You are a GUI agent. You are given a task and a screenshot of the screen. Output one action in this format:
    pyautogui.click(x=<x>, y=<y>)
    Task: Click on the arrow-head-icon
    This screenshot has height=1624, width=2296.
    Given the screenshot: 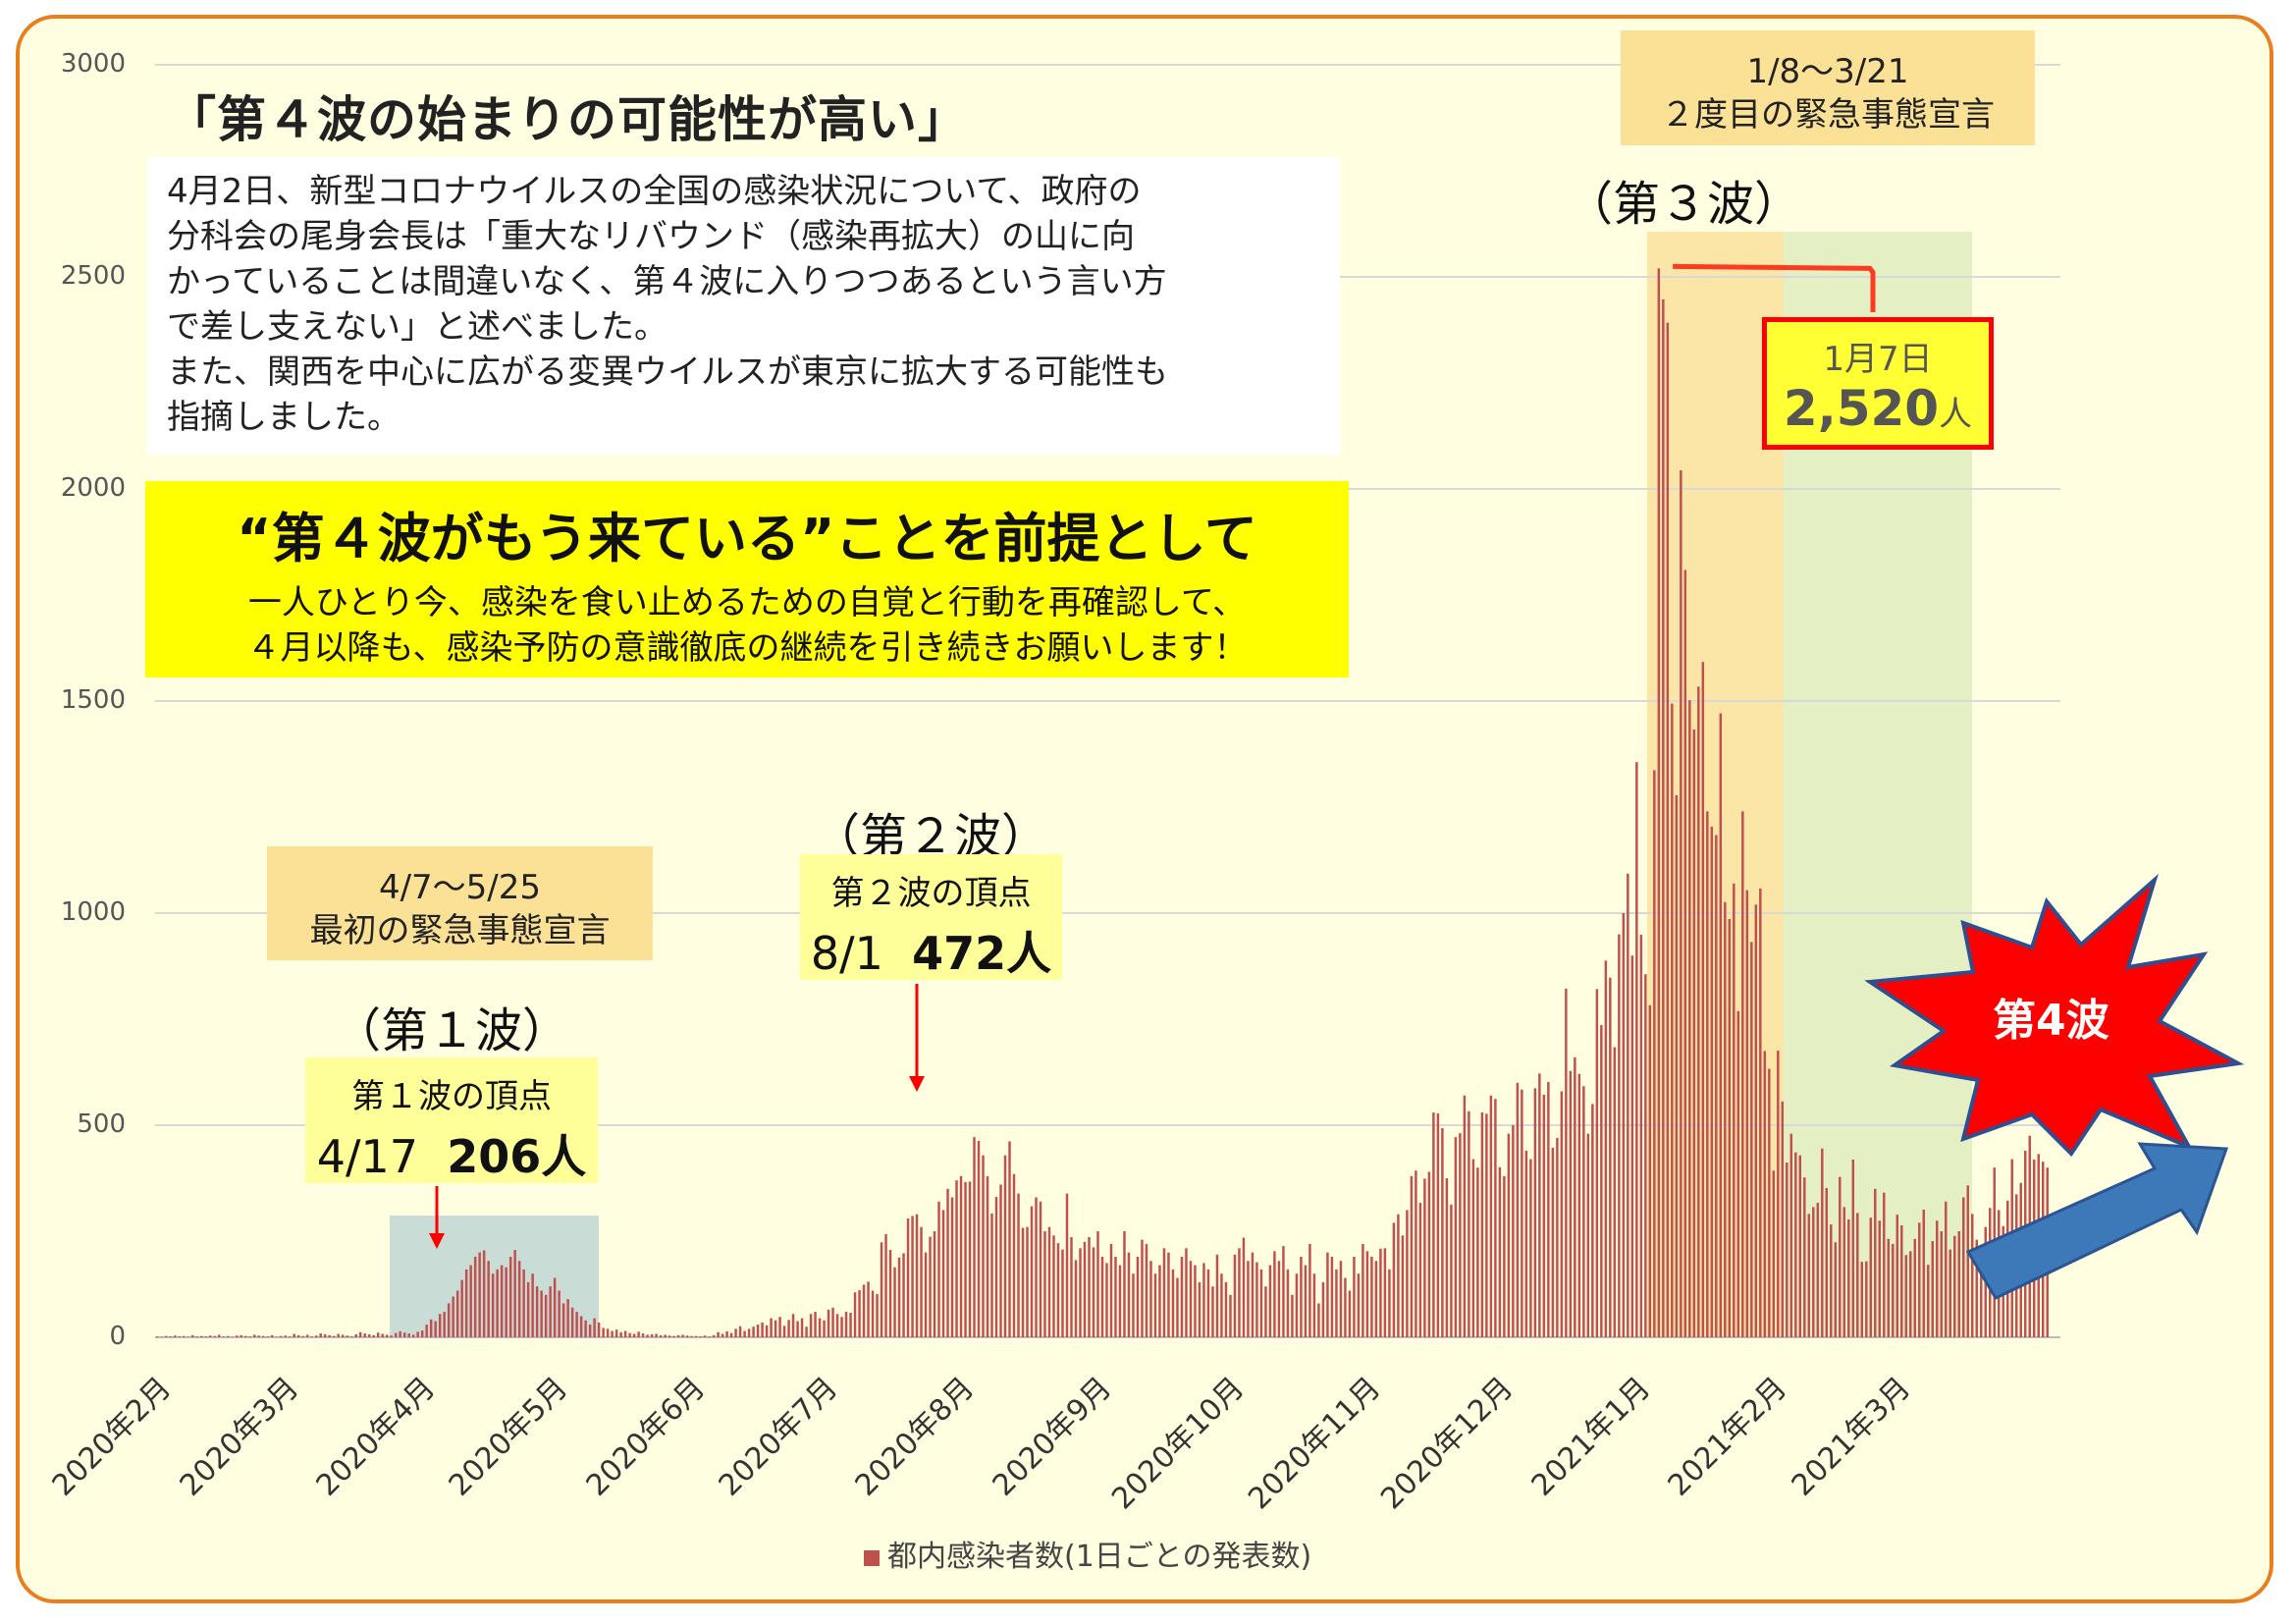 What is the action you would take?
    pyautogui.click(x=437, y=1241)
    